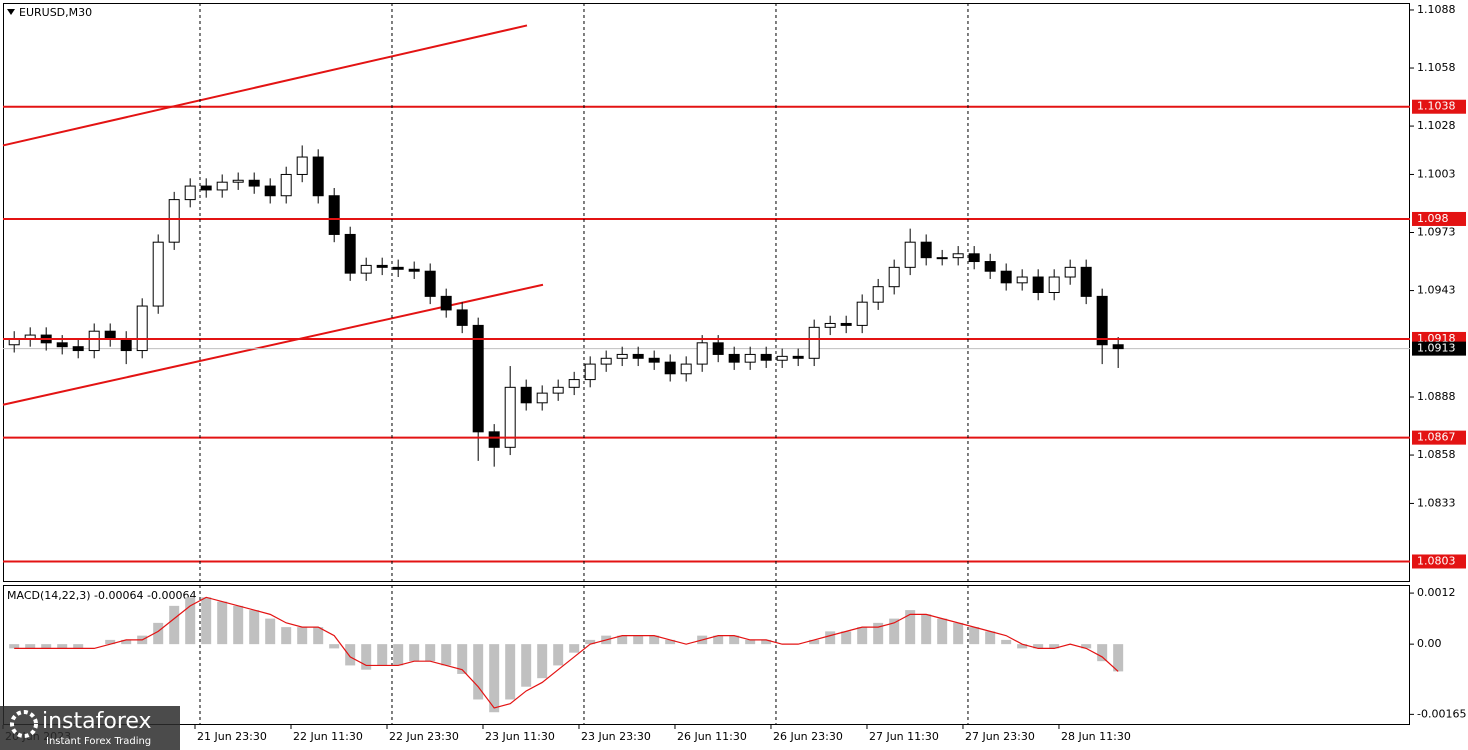 The width and height of the screenshot is (1468, 750). I want to click on x-tick-label: 22 Jun 23:30, so click(424, 736).